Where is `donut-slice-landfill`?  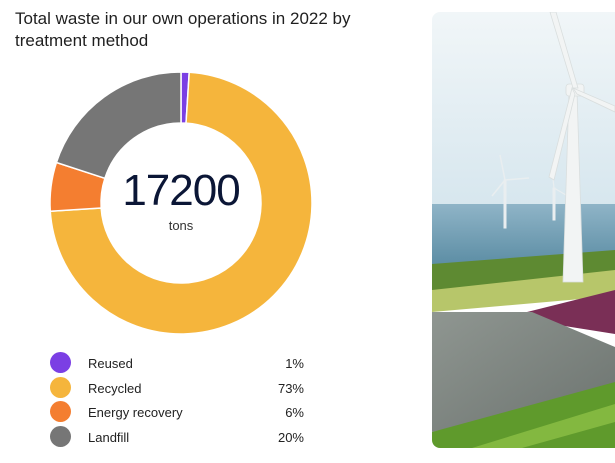
donut-slice-landfill is located at coordinates (118, 125).